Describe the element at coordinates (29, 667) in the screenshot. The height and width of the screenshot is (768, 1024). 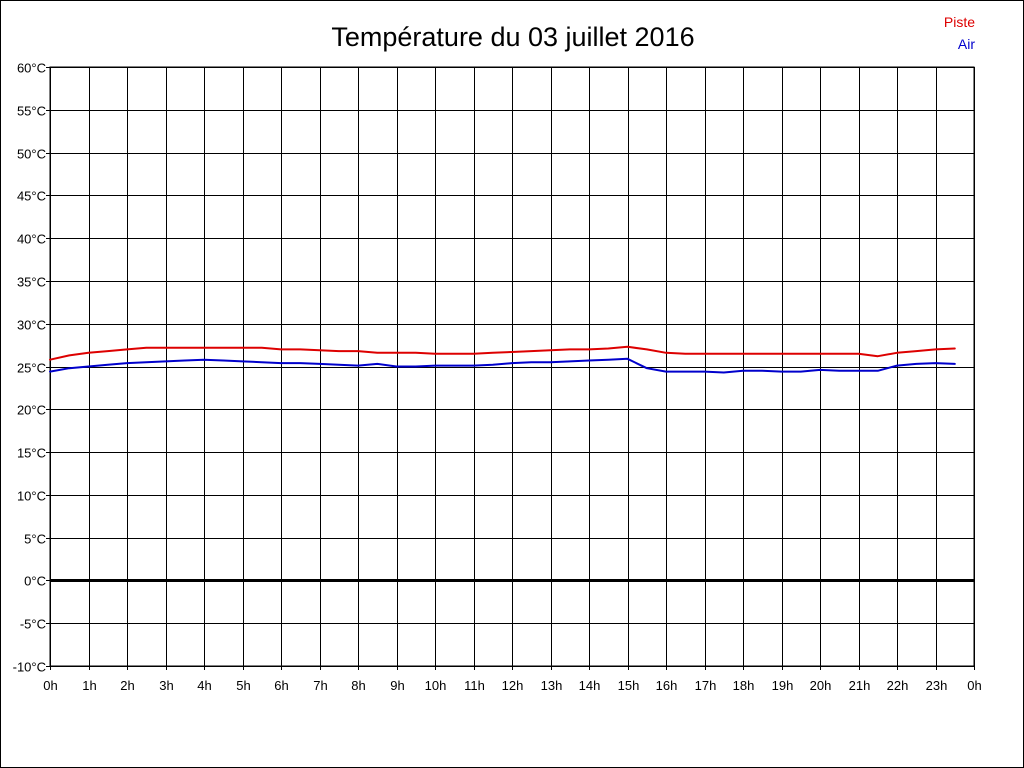
I see `y-tick-label: -10°C` at that location.